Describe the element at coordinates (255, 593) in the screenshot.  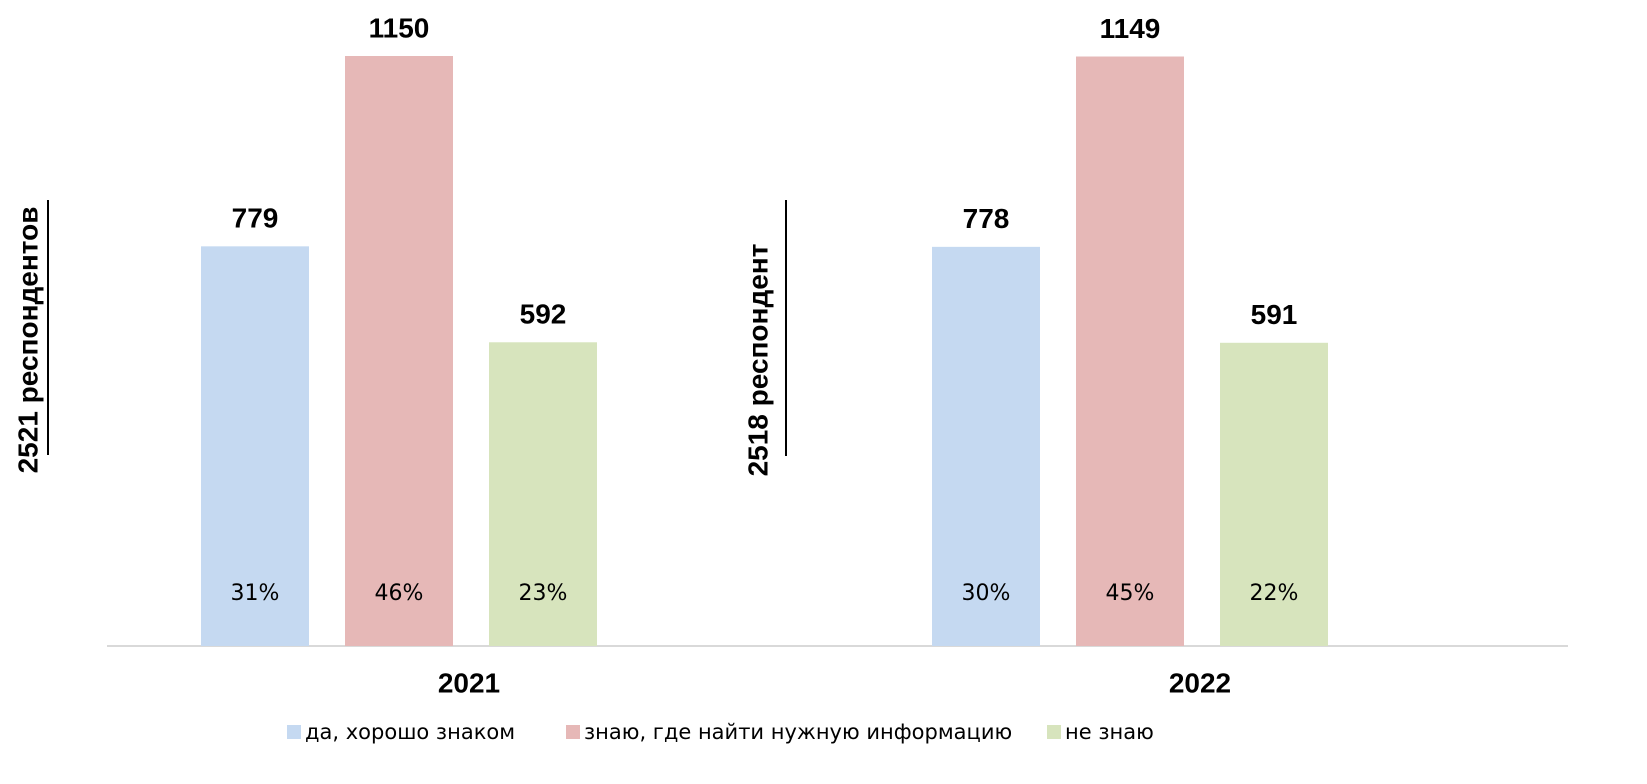
I see `share-label: 31%` at that location.